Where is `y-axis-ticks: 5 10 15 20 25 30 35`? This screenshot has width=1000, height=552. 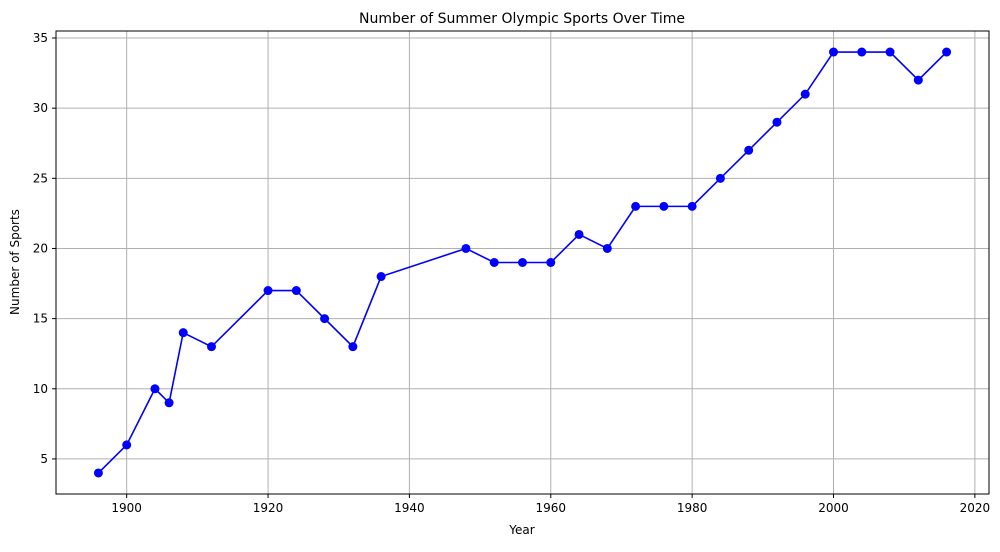 y-axis-ticks: 5 10 15 20 25 30 35 is located at coordinates (44, 248).